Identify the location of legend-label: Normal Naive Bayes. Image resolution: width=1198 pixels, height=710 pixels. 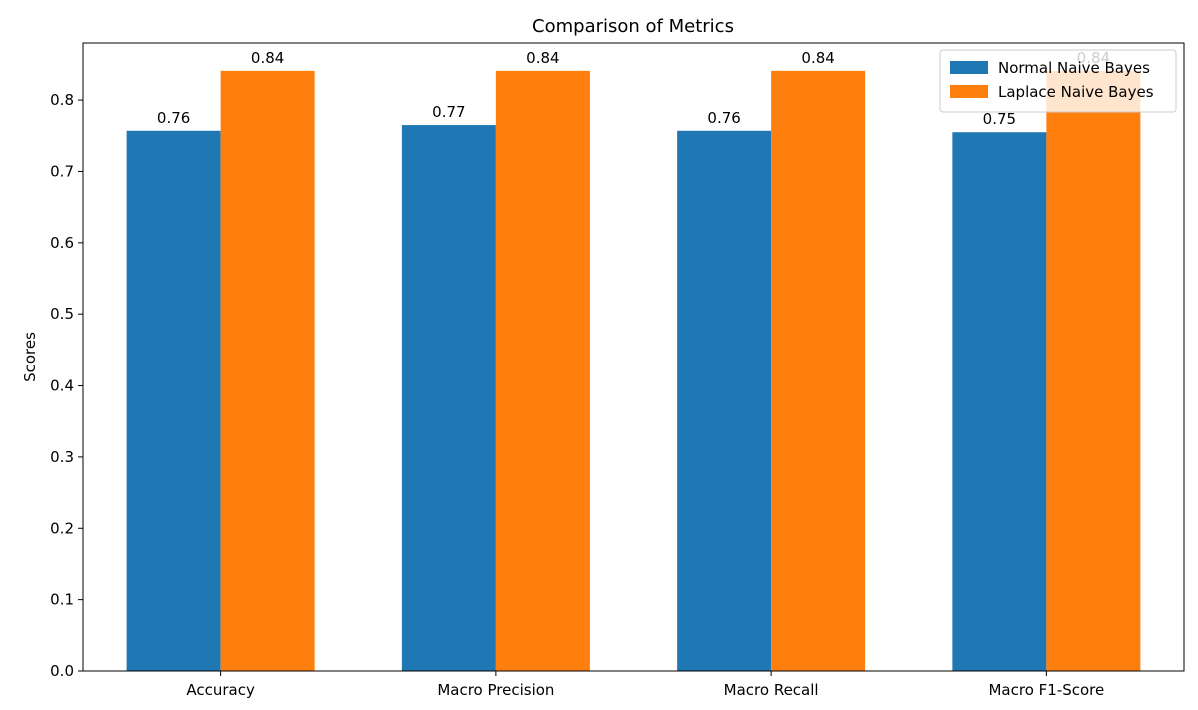
(1074, 68).